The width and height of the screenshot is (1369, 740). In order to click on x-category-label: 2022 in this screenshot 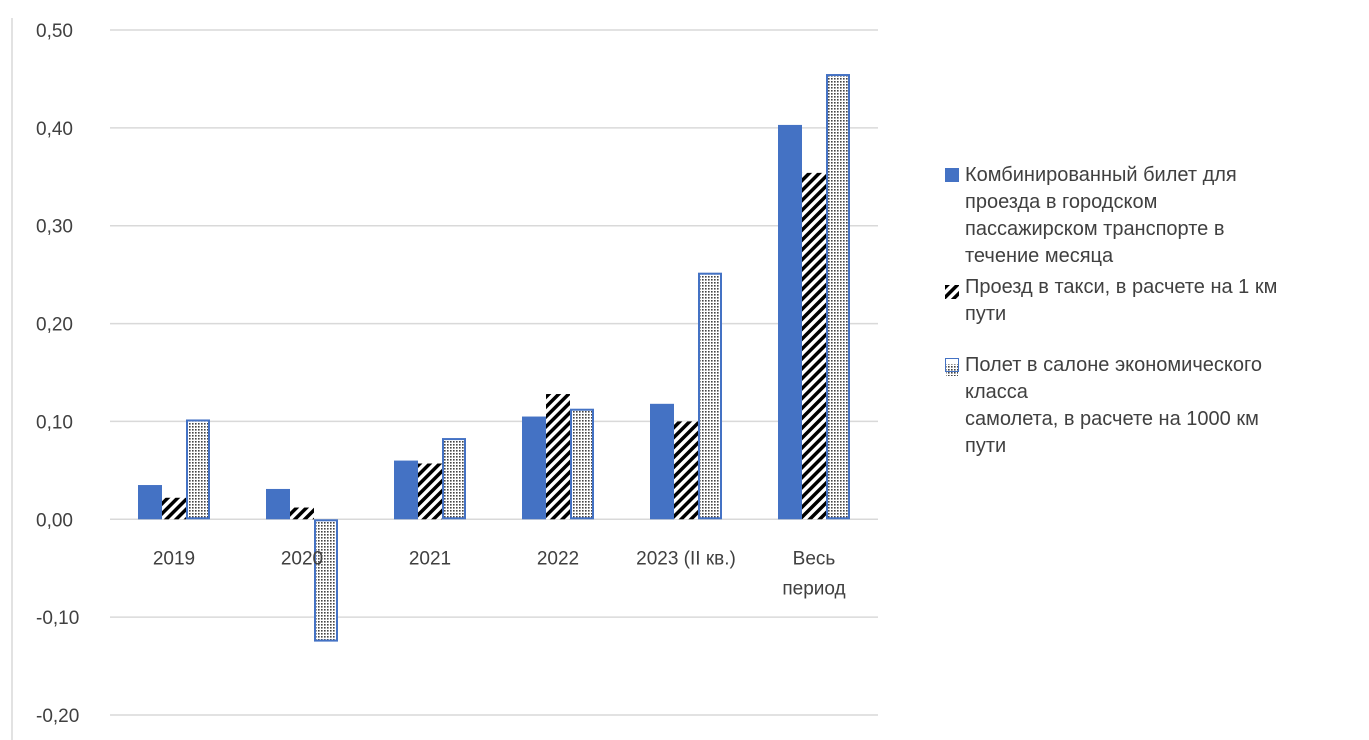, I will do `click(558, 558)`.